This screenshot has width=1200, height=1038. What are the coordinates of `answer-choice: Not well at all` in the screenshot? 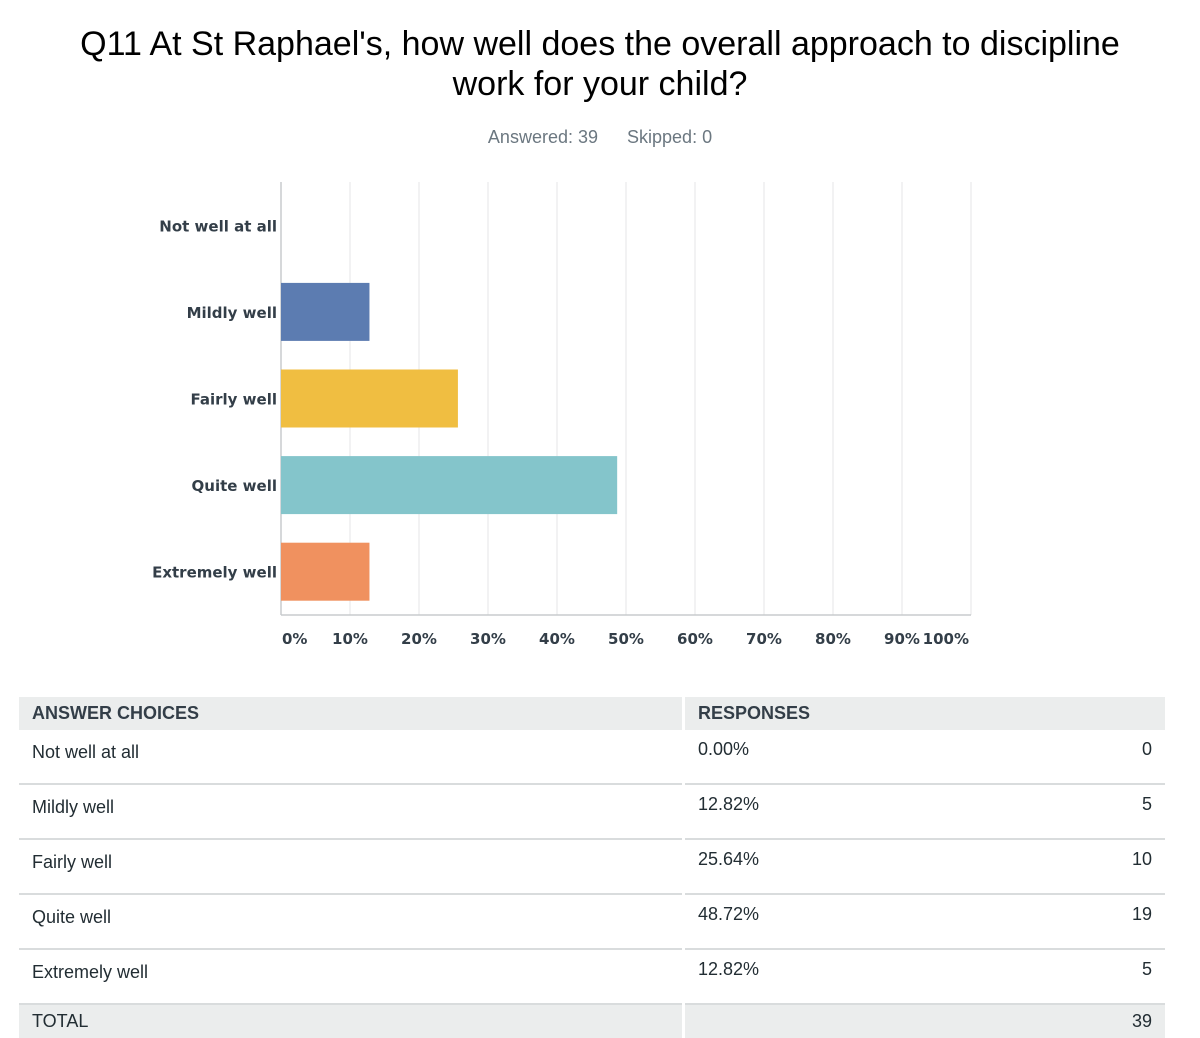 It's located at (351, 757).